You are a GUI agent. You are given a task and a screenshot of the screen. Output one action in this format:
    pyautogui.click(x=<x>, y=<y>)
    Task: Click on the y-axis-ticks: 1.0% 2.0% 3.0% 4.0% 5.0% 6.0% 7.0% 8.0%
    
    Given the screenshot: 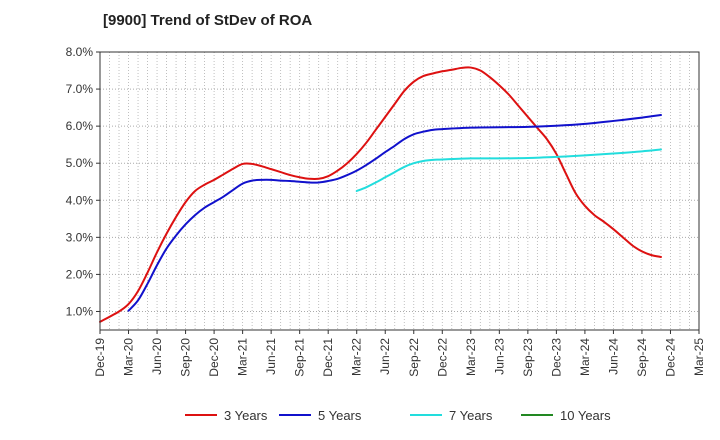 What is the action you would take?
    pyautogui.click(x=83, y=181)
    